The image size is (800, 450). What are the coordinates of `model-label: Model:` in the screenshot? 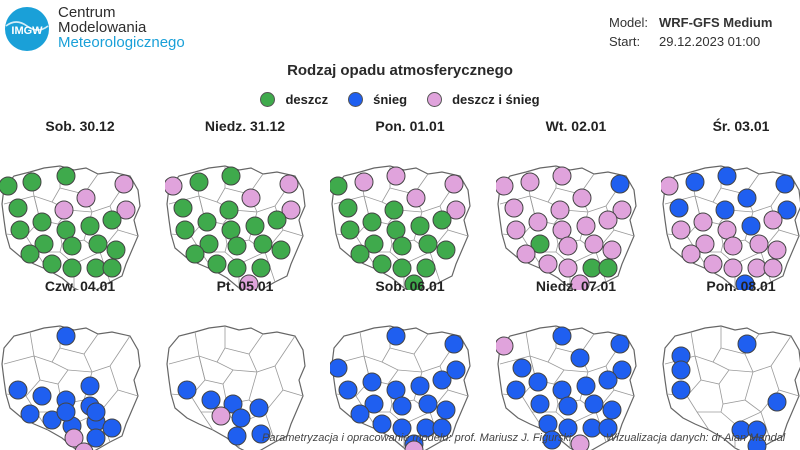 It's located at (629, 22).